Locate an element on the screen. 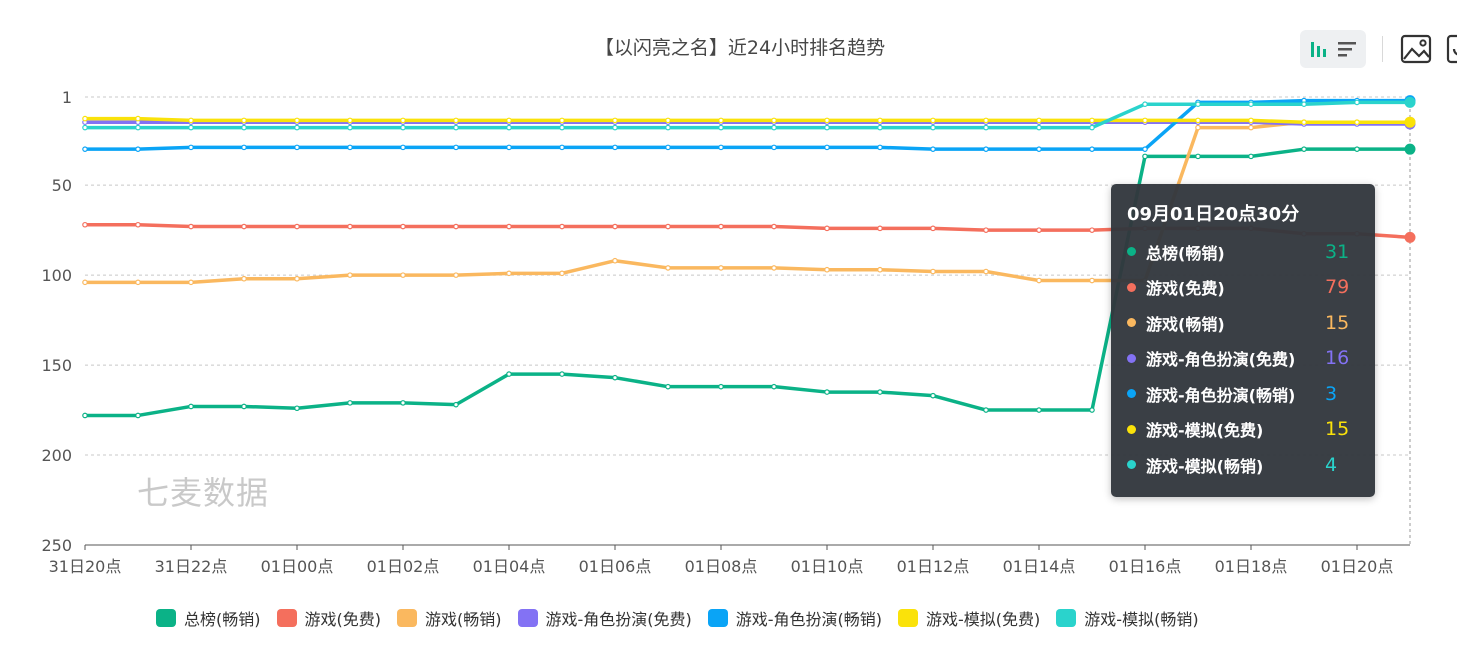  x-tick-label: 01日18点 is located at coordinates (1251, 566).